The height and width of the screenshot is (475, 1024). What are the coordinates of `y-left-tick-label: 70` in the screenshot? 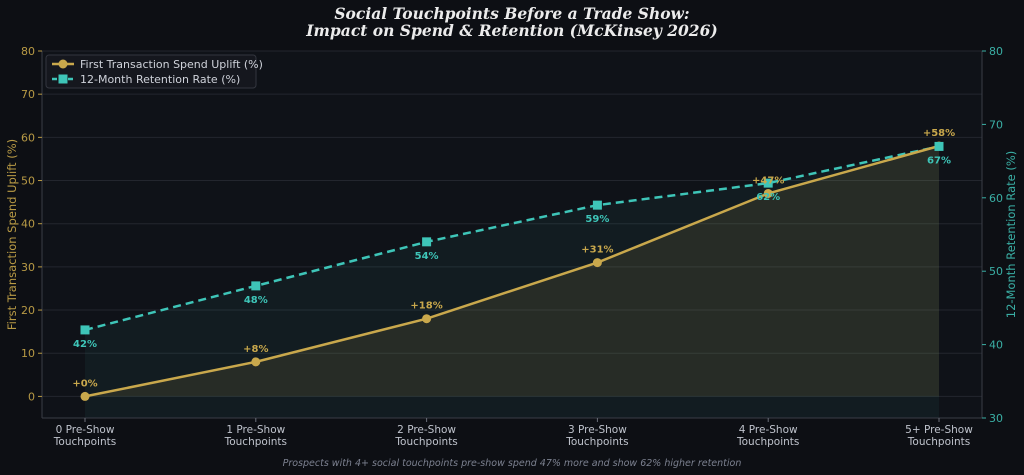 It's located at (28, 94).